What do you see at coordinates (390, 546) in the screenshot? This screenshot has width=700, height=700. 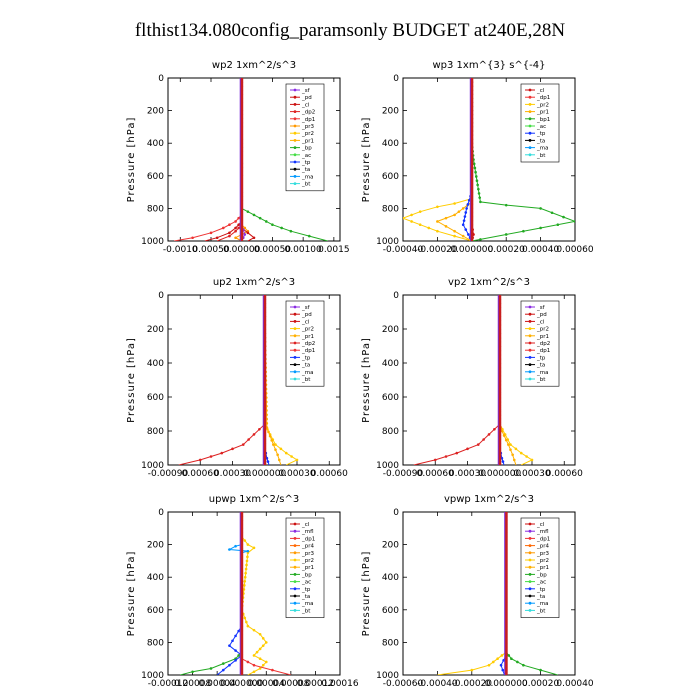 I see `y-tick-label: 200` at bounding box center [390, 546].